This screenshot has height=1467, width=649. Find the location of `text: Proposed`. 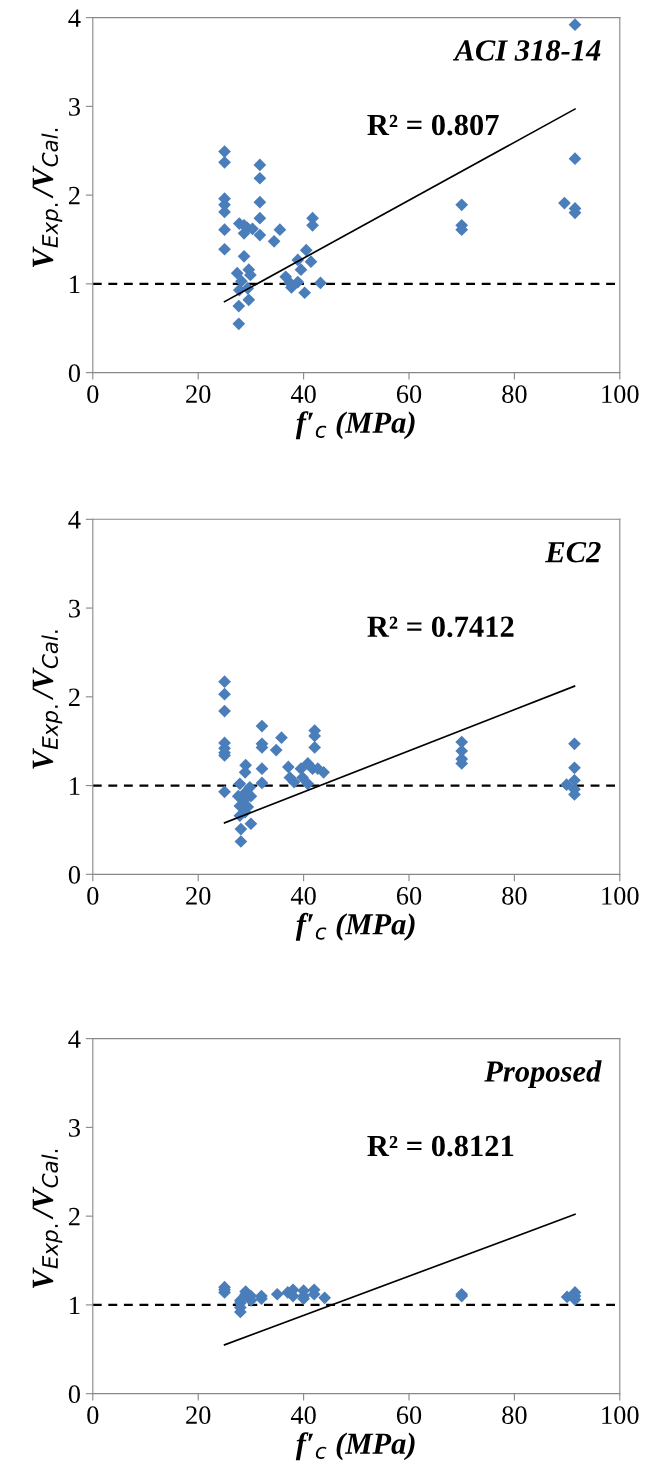

text: Proposed is located at coordinates (543, 1074).